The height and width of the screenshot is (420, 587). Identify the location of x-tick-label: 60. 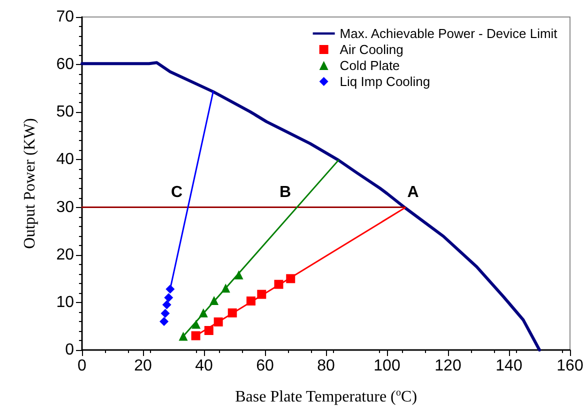
(265, 366).